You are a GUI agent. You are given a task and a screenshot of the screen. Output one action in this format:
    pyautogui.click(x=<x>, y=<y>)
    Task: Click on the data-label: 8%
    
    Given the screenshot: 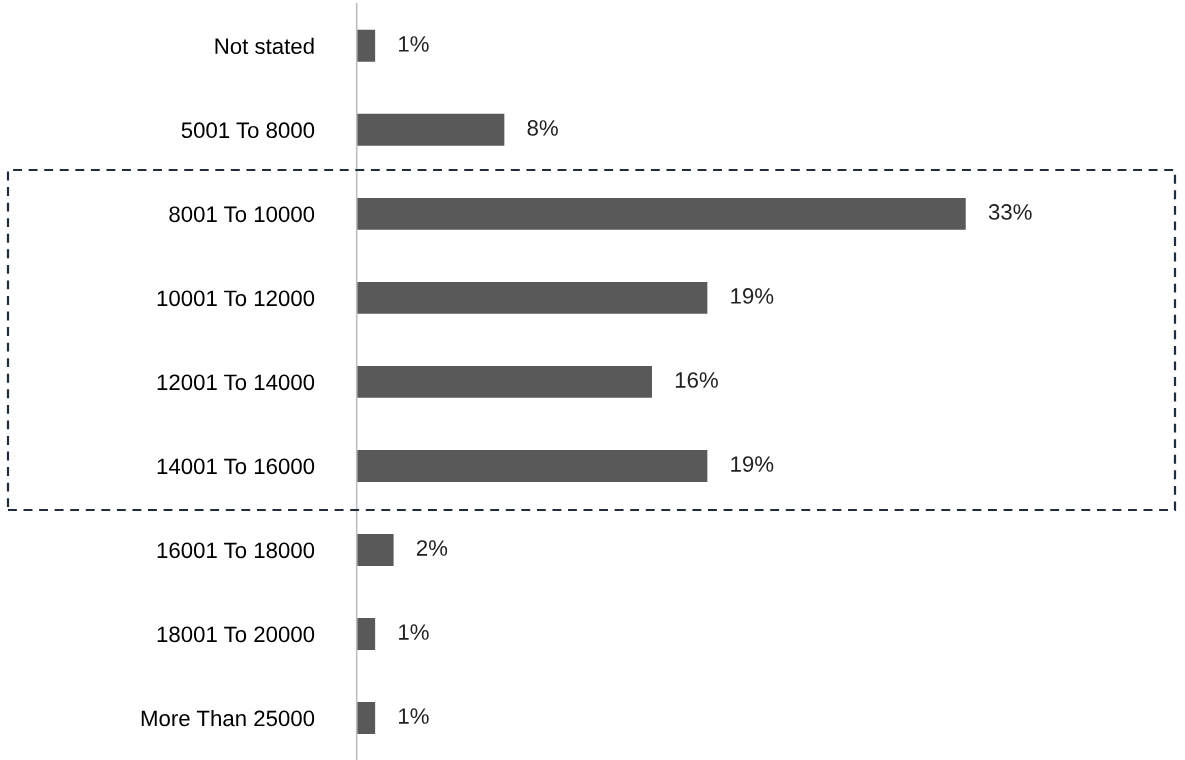 What is the action you would take?
    pyautogui.click(x=542, y=128)
    